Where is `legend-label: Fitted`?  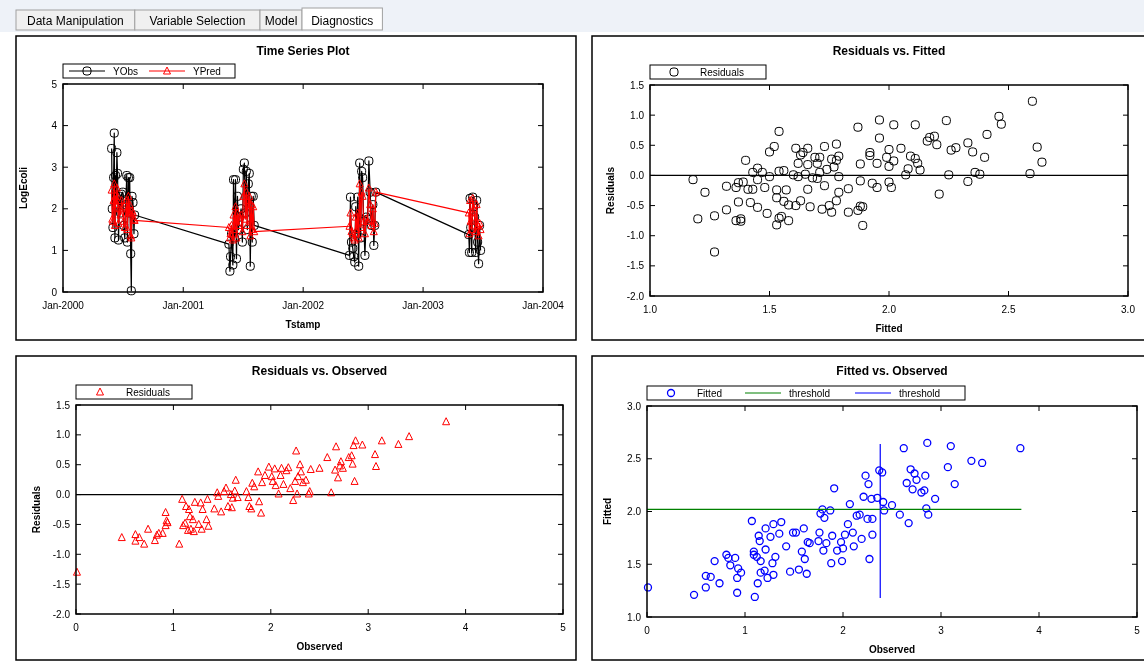
legend-label: Fitted is located at coordinates (710, 393).